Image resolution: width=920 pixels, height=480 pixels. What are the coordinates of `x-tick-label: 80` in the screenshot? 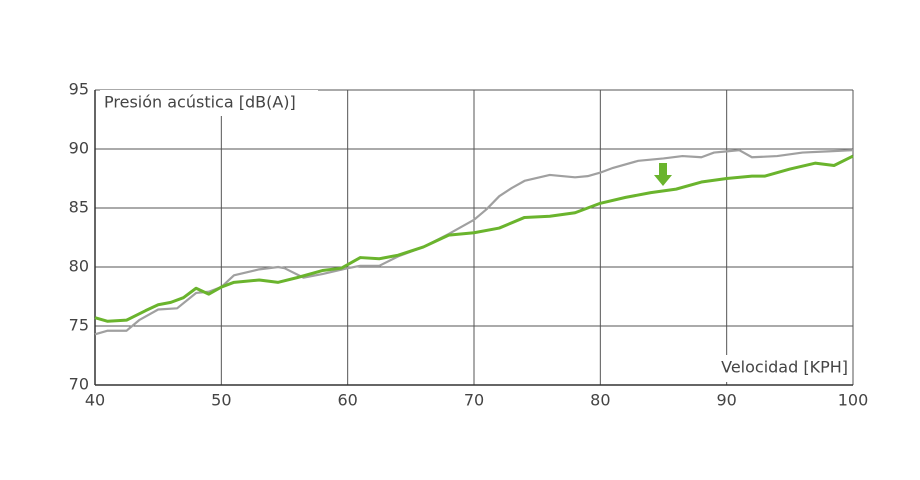 It's located at (600, 400).